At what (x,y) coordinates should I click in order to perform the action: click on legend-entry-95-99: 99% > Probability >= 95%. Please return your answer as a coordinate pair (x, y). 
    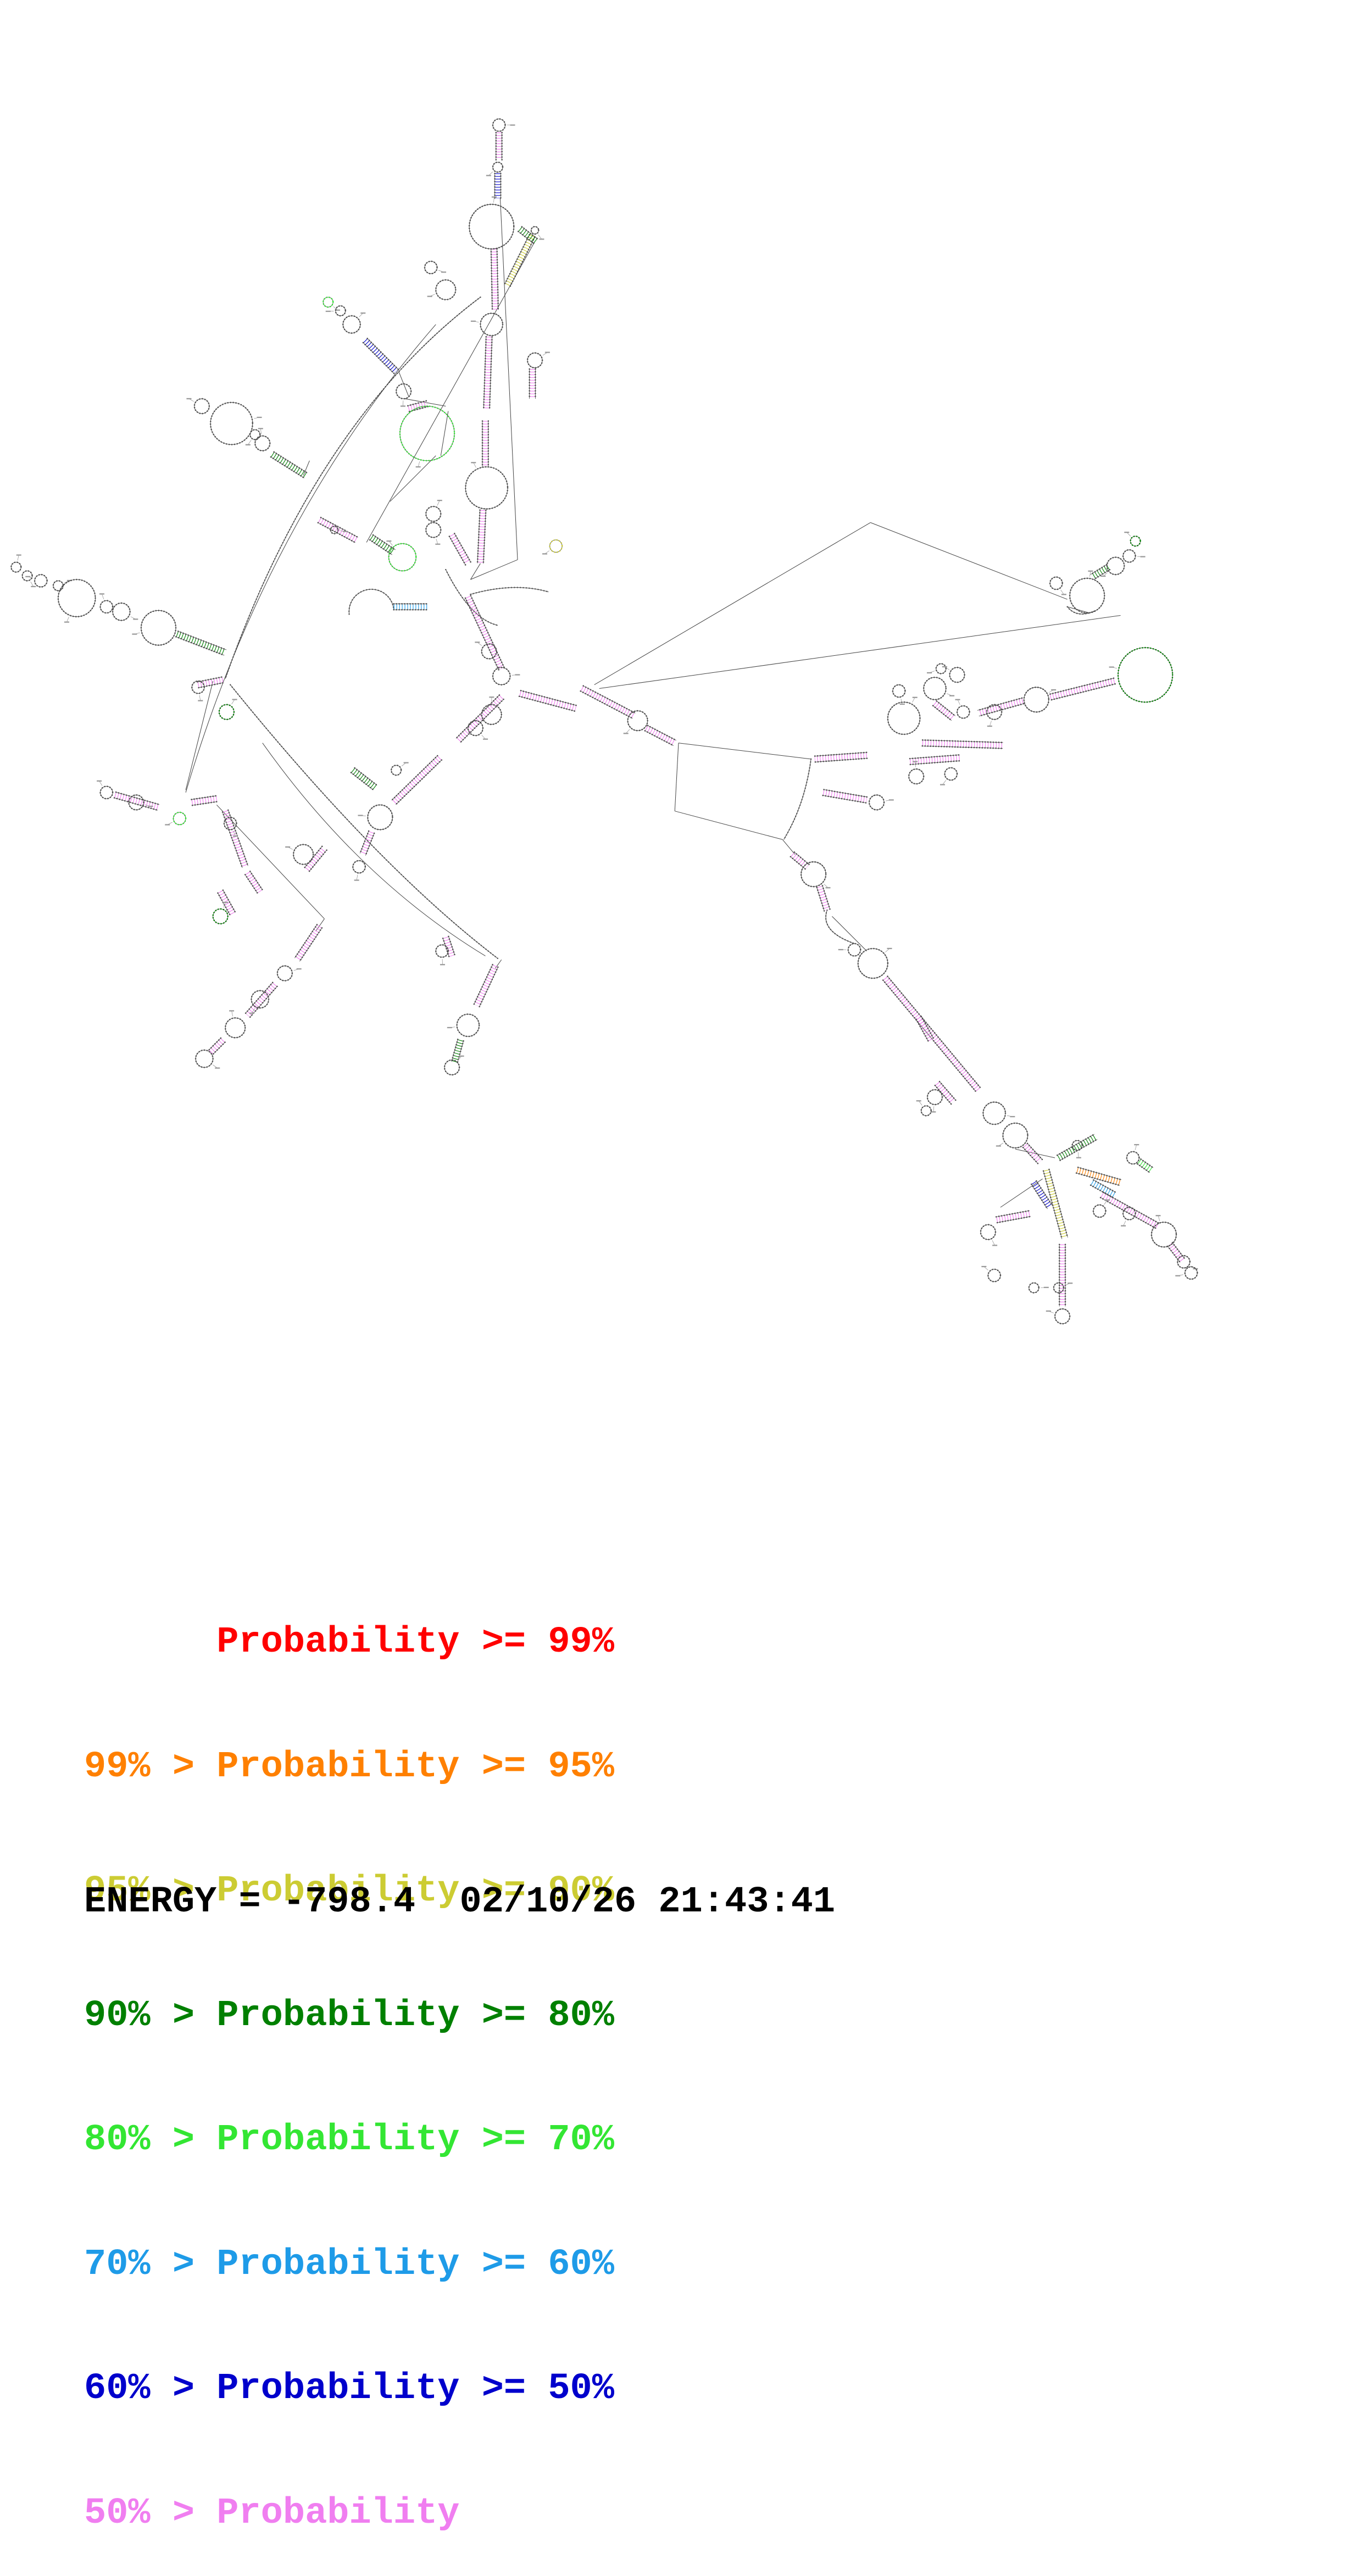
    Looking at the image, I should click on (349, 1767).